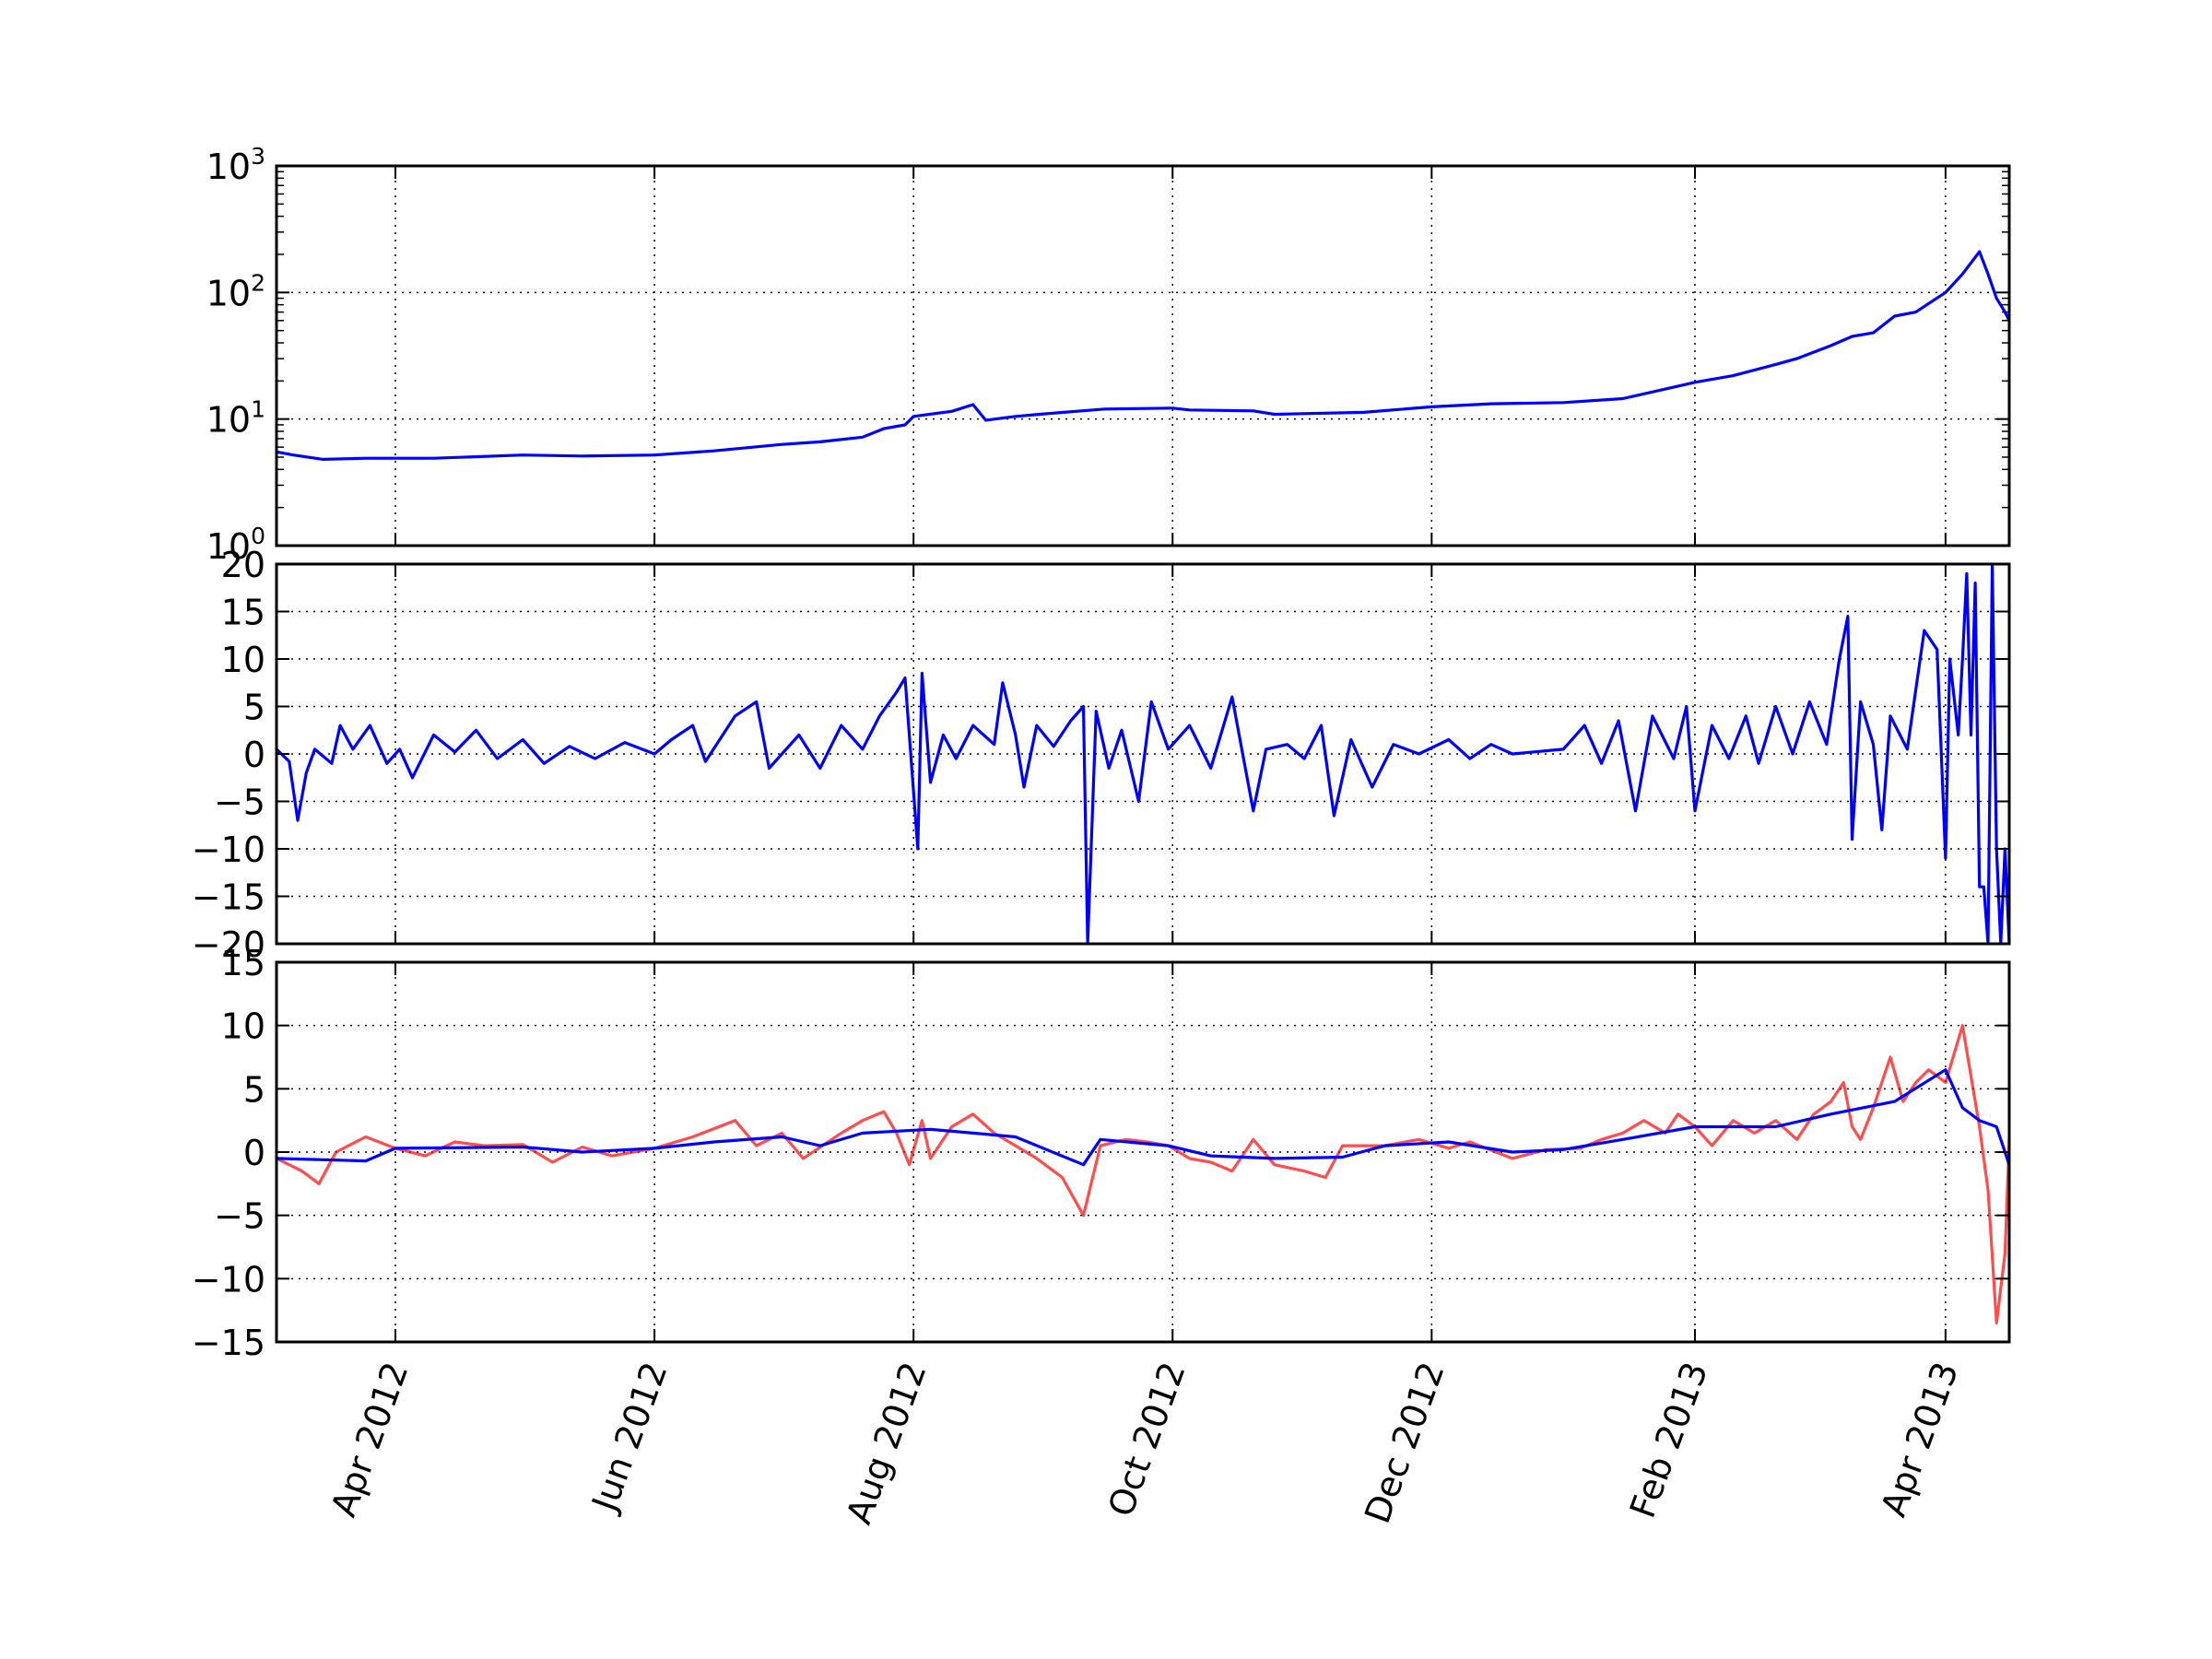 This screenshot has width=2212, height=1659. I want to click on y-tick-label: 10¹, so click(235, 418).